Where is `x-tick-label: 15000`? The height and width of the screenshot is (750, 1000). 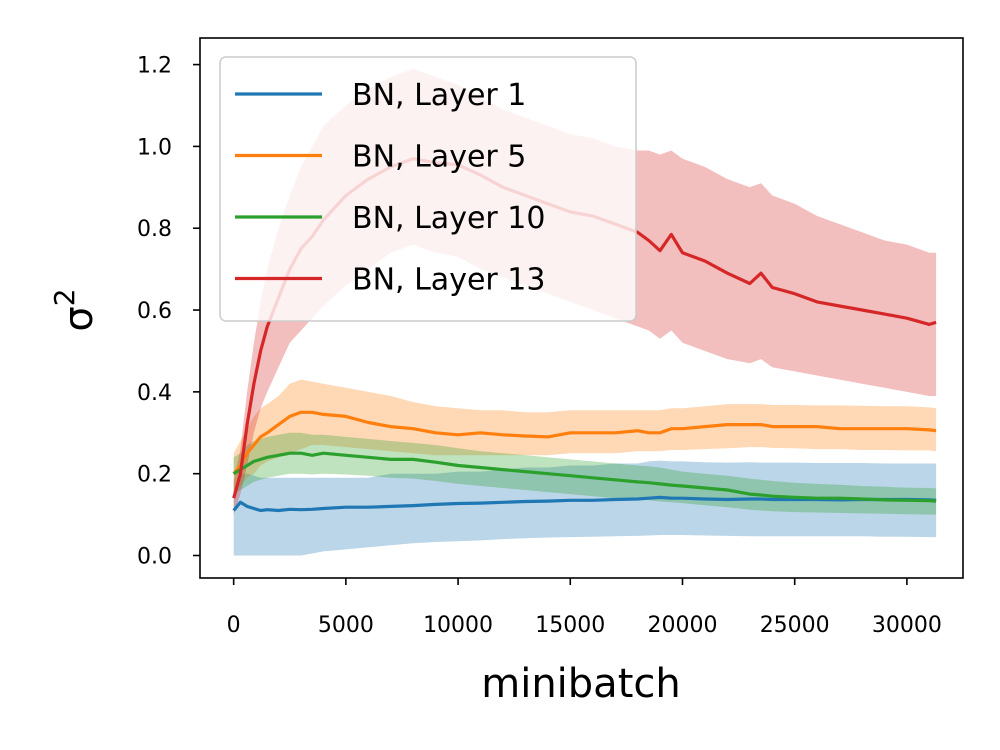
x-tick-label: 15000 is located at coordinates (570, 625).